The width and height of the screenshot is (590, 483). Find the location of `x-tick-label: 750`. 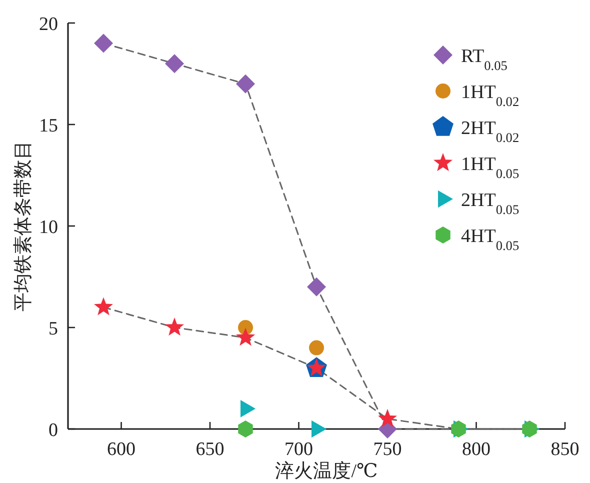

x-tick-label: 750 is located at coordinates (387, 449).